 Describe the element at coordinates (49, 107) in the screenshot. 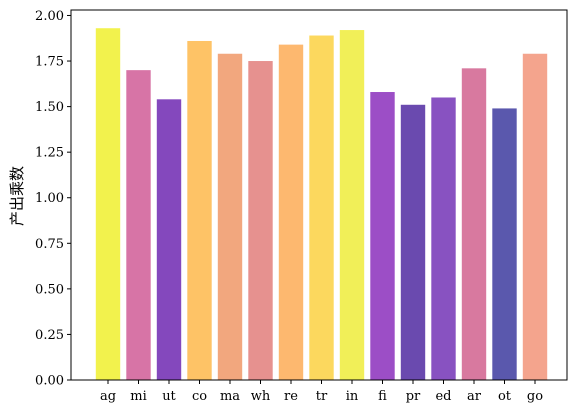

I see `y-tick-label: 1.50` at that location.